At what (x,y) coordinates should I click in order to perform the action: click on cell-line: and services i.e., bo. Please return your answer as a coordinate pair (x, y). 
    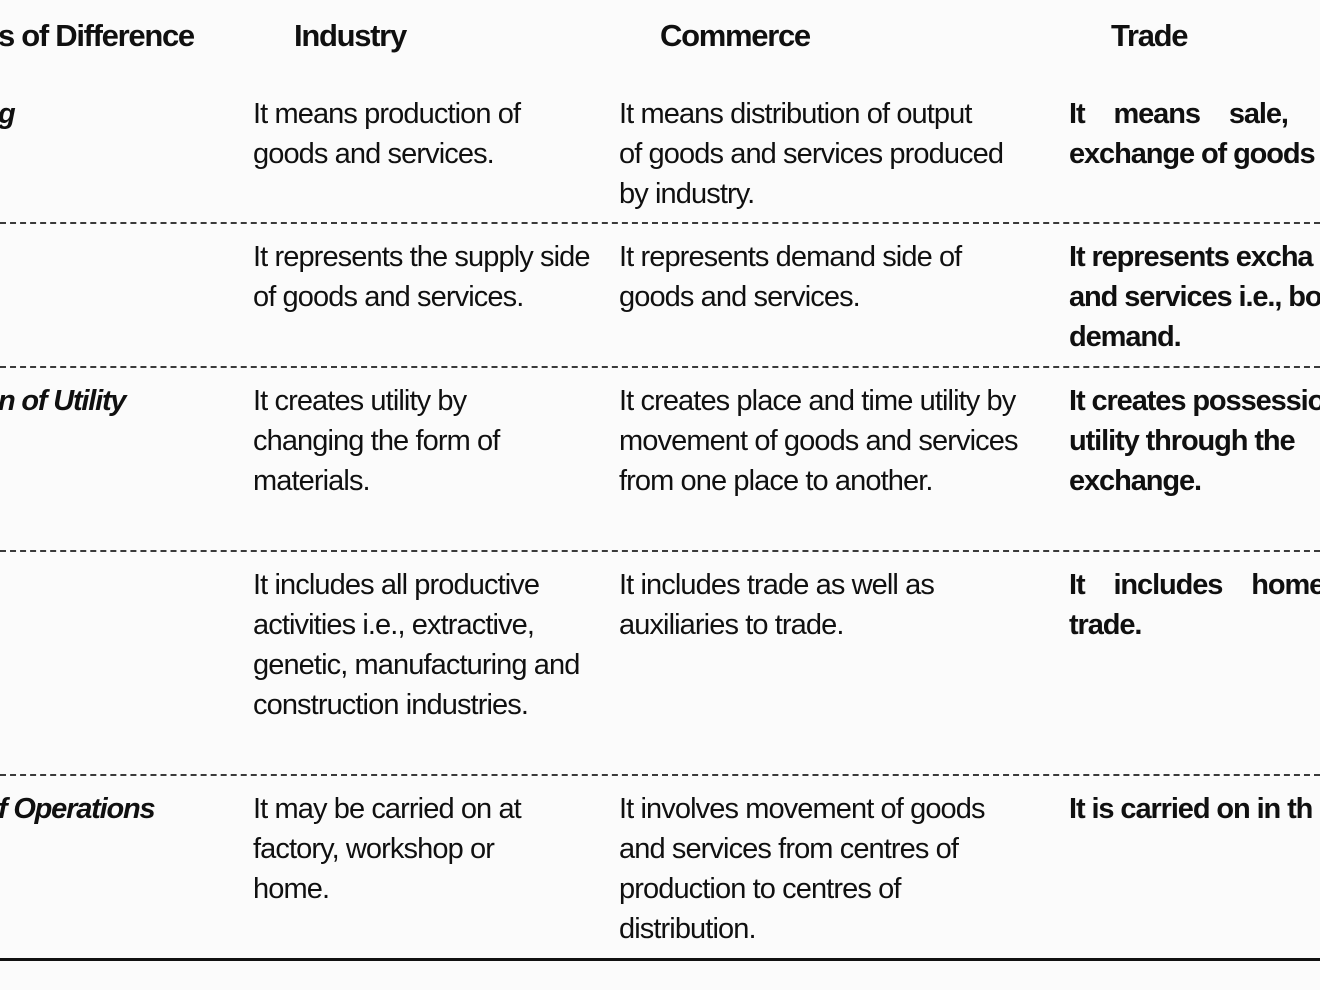
    Looking at the image, I should click on (1194, 297).